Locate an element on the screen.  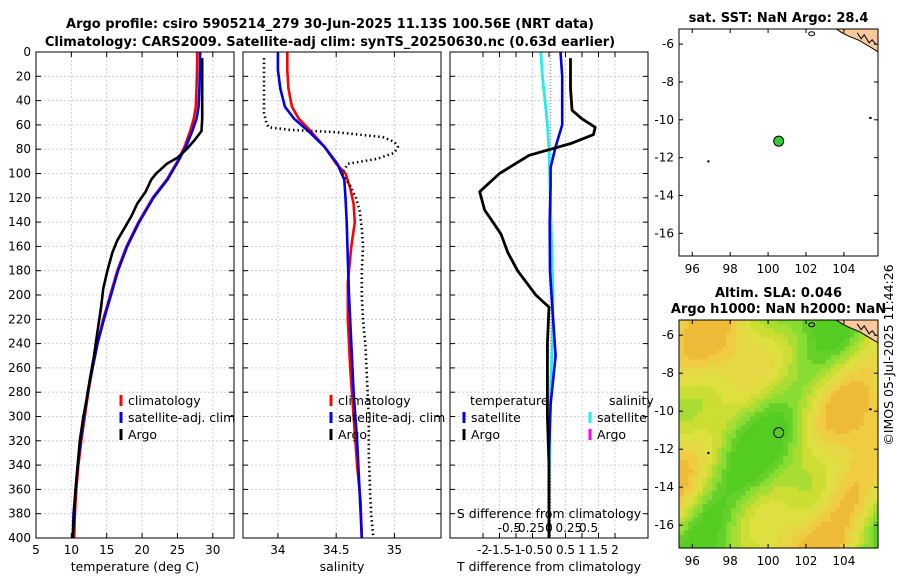
diff-t-satellite-line is located at coordinates (555, 294).